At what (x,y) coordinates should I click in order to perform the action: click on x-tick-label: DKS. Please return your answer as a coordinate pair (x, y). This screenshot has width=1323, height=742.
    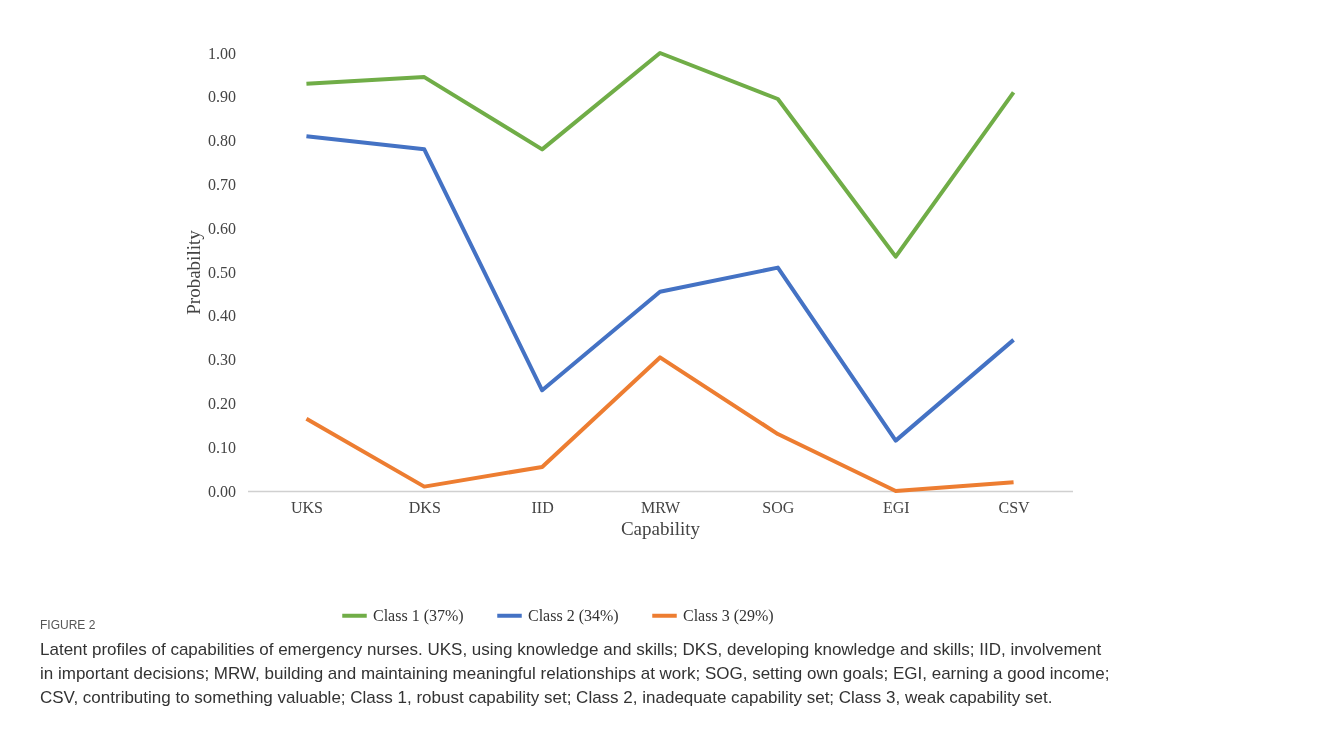
    Looking at the image, I should click on (424, 507).